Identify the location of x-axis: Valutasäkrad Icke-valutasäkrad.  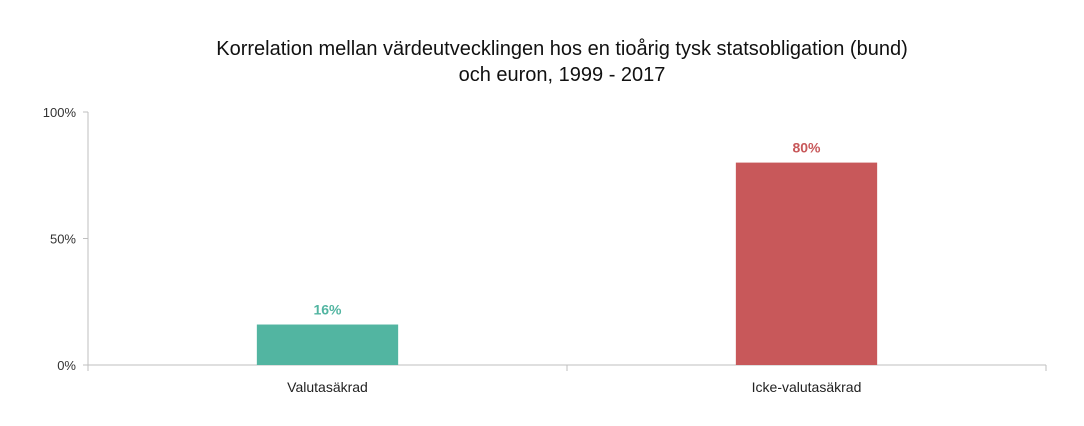
(567, 379).